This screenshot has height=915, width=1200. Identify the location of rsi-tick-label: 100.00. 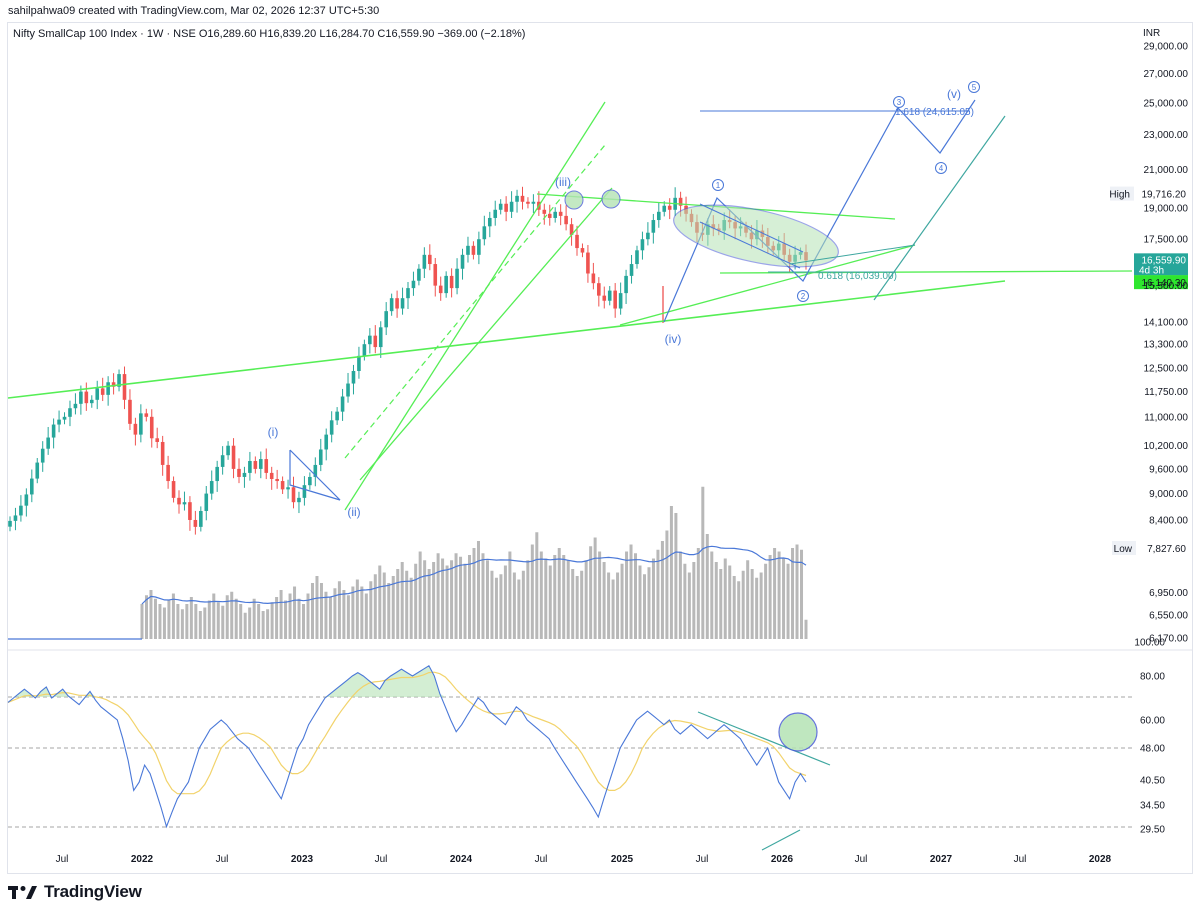
(1149, 643).